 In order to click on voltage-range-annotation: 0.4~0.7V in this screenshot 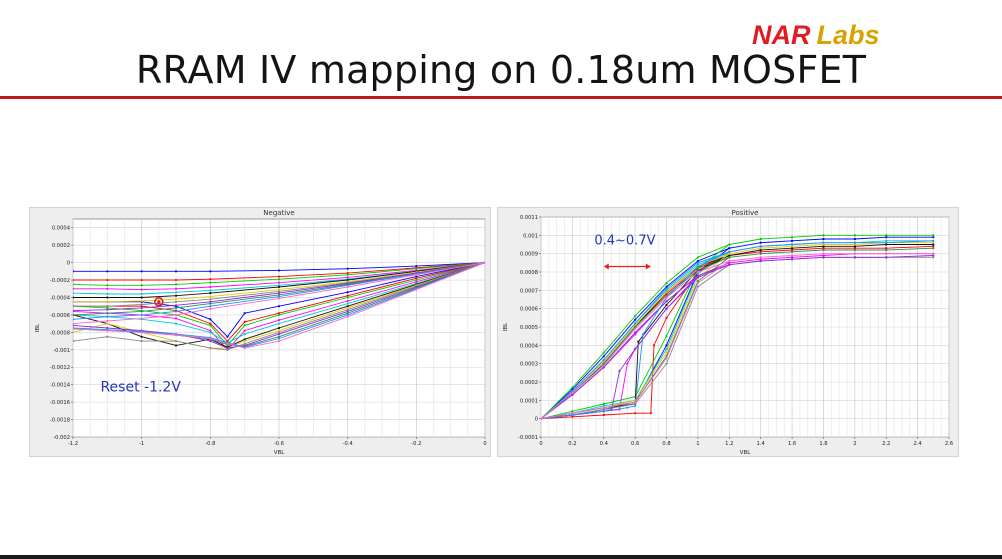, I will do `click(624, 241)`.